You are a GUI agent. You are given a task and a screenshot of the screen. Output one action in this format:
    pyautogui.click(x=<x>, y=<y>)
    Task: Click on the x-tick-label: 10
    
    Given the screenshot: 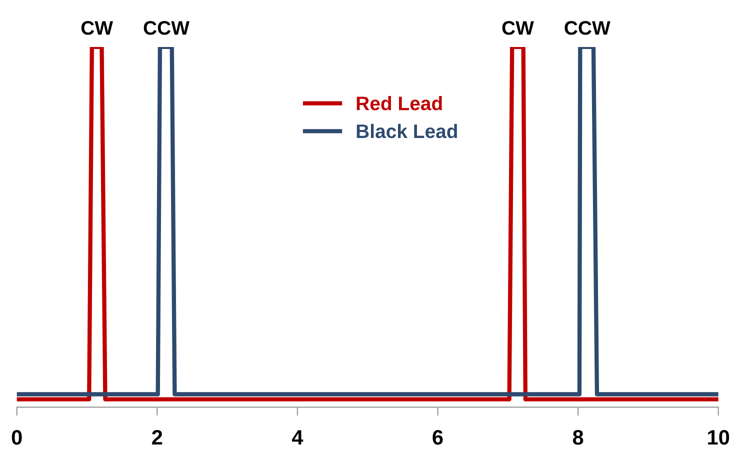 What is the action you would take?
    pyautogui.click(x=719, y=437)
    